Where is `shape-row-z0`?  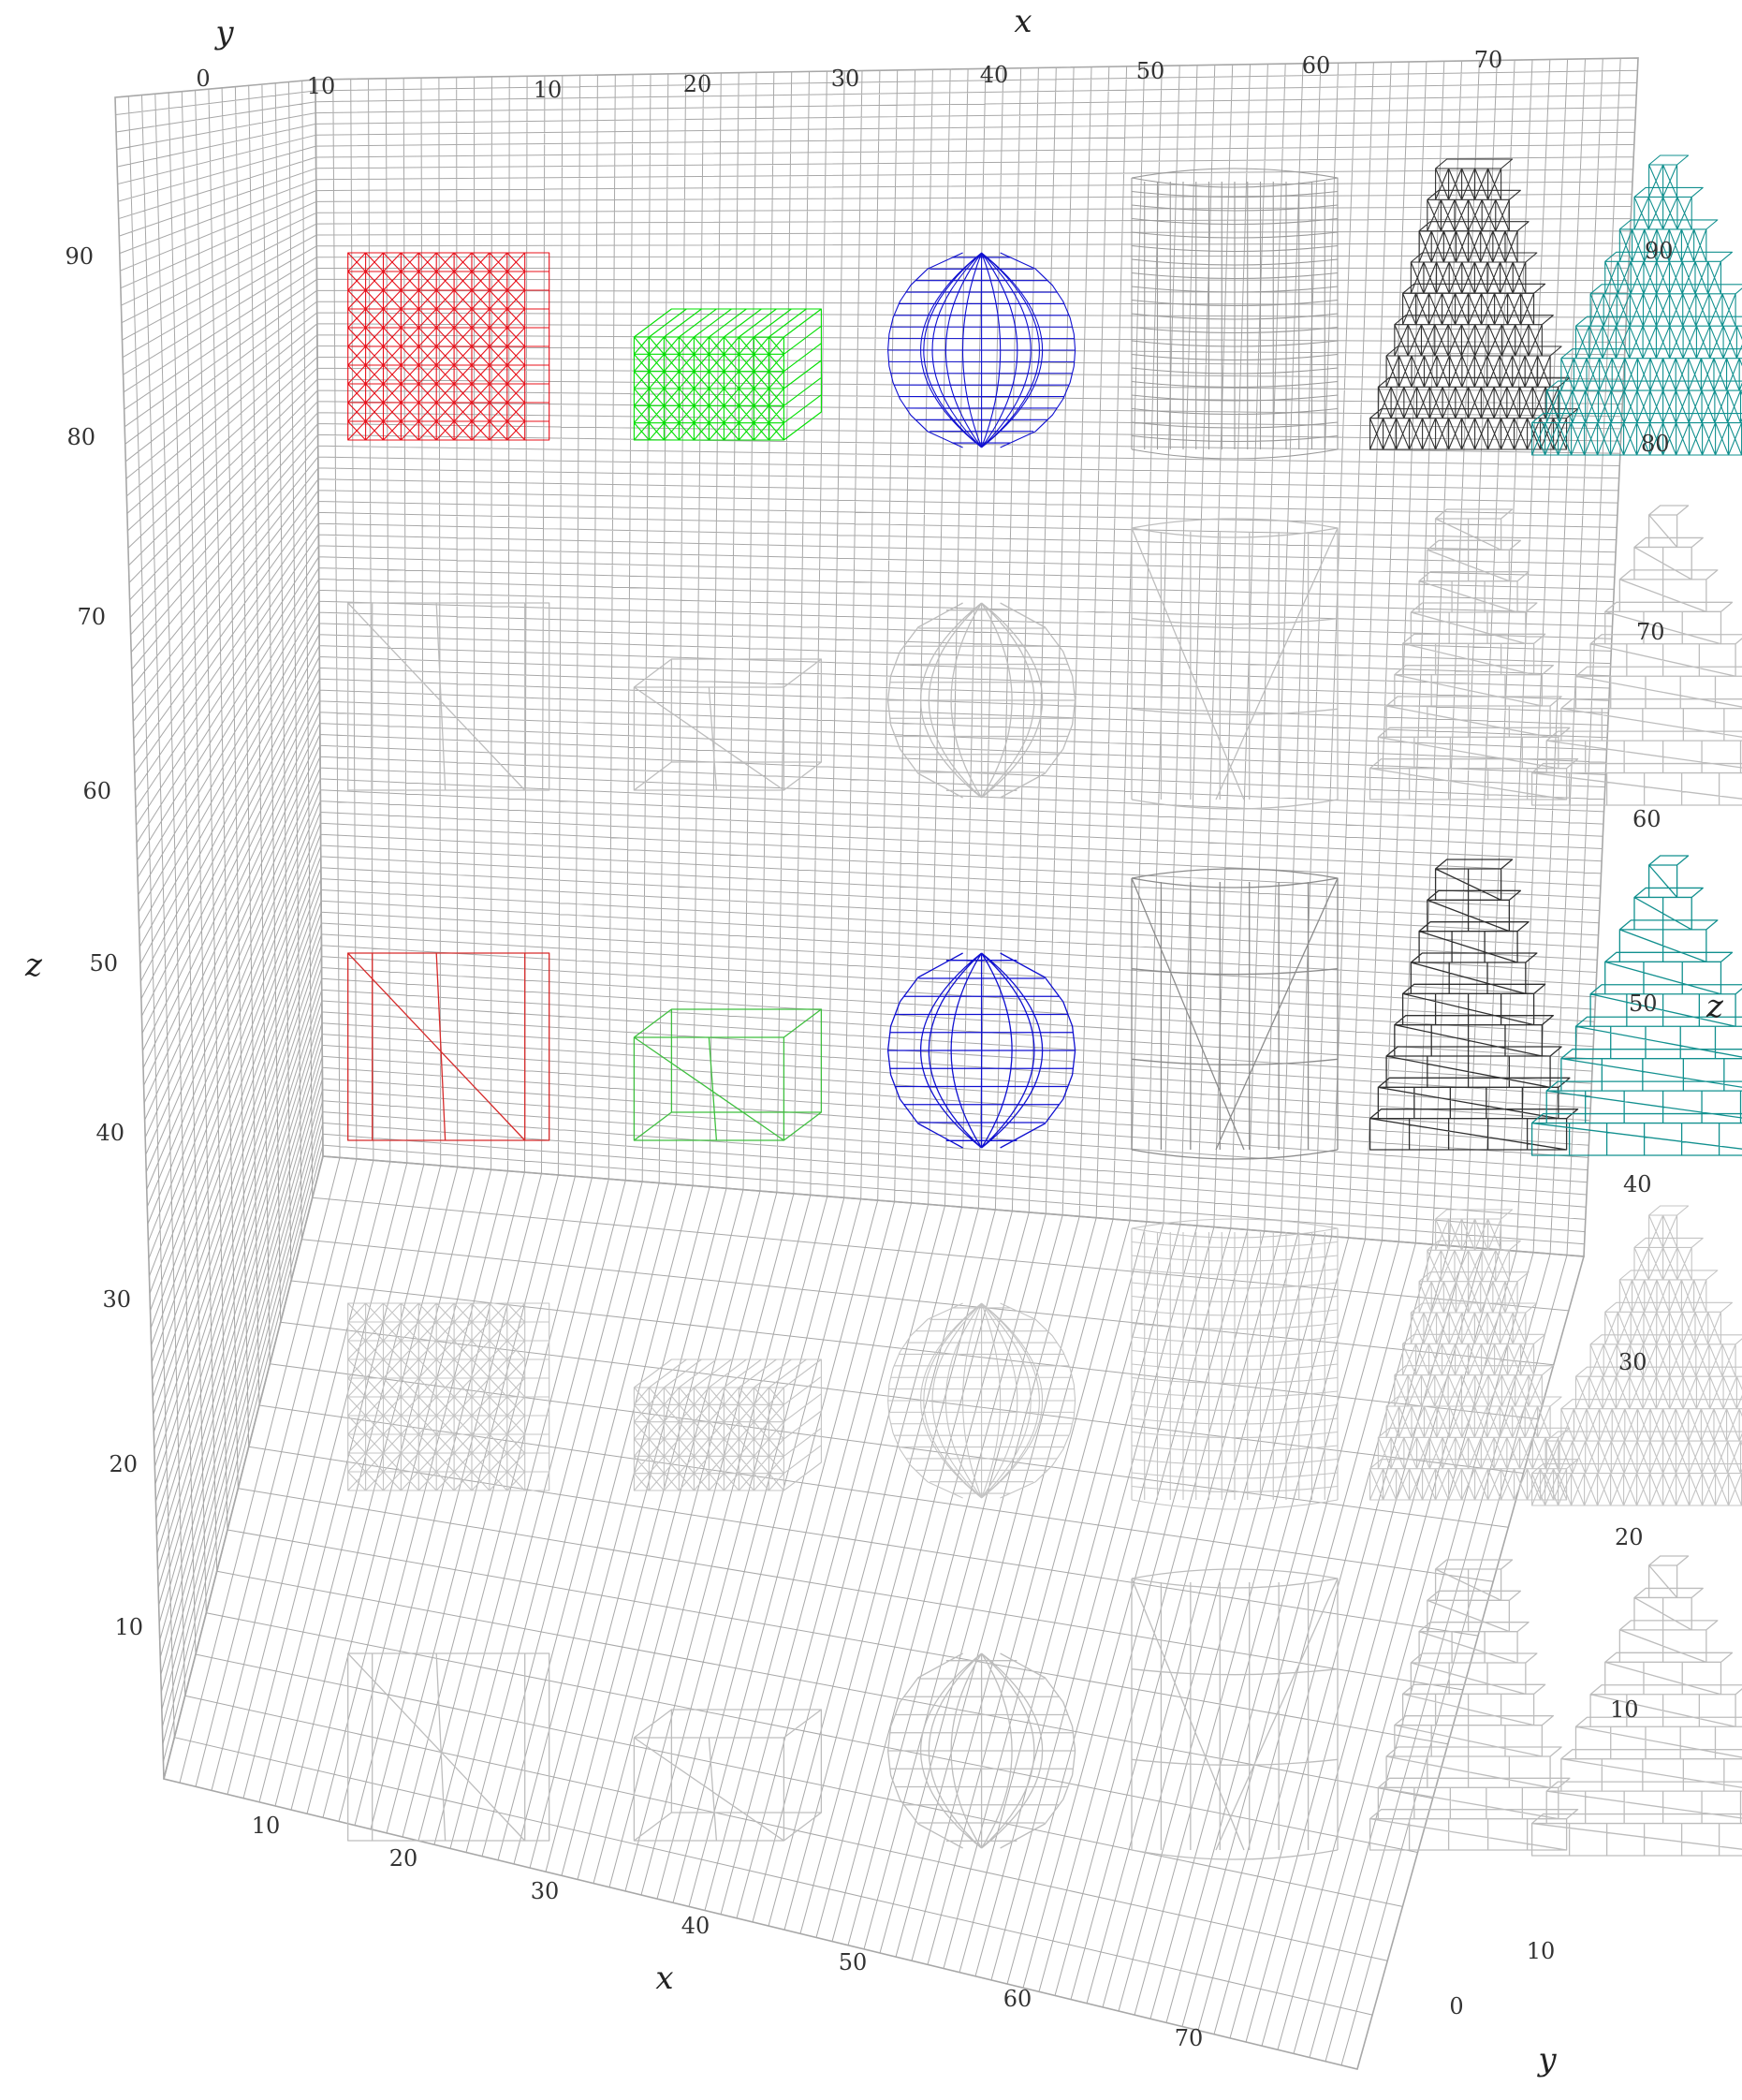
shape-row-z0 is located at coordinates (1044, 1707).